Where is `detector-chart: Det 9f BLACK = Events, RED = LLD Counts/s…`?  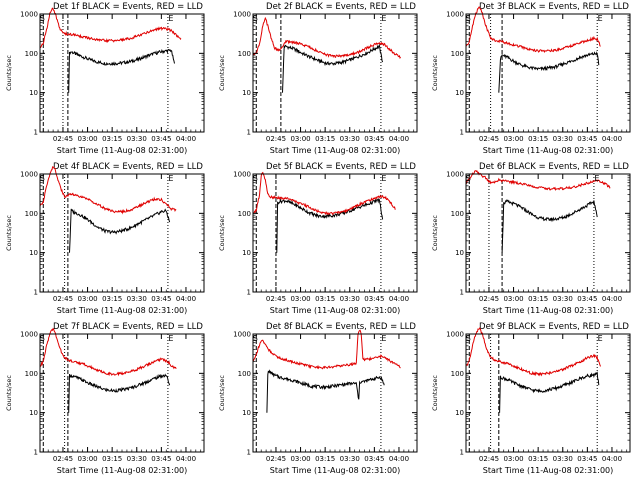 detector-chart: Det 9f BLACK = Events, RED = LLD Counts/s… is located at coordinates (531, 398).